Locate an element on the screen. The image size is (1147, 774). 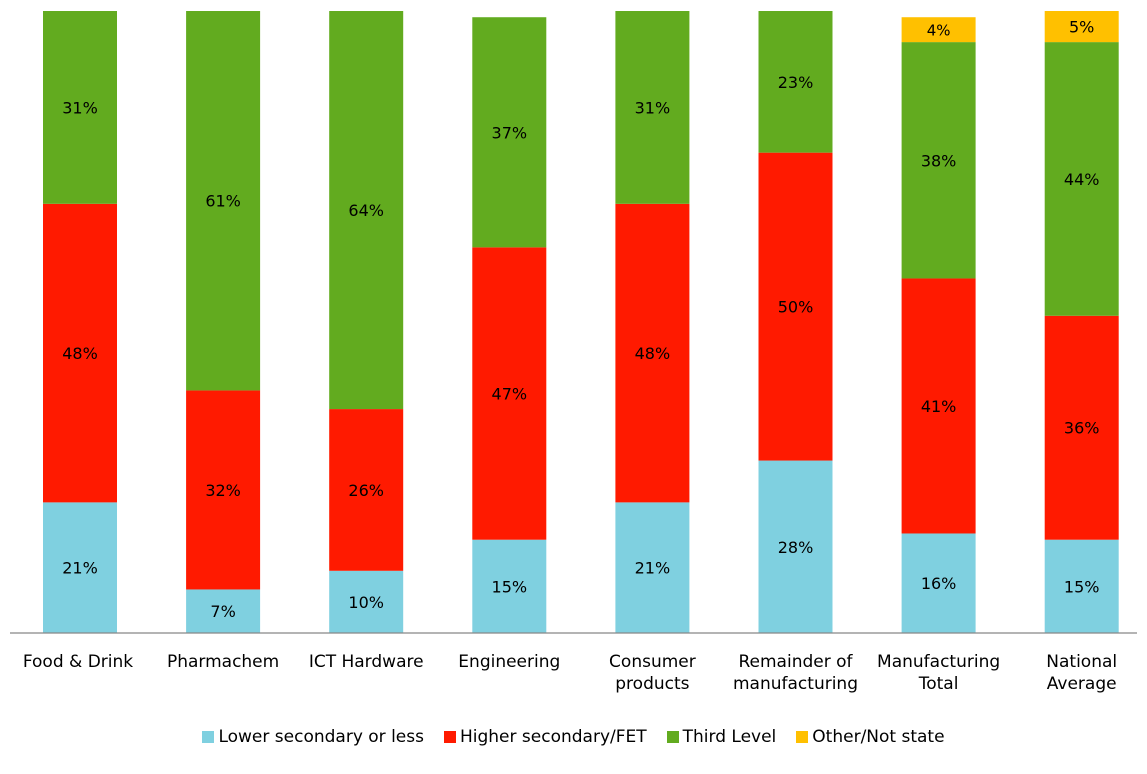
x-tick-label-0: Food & Drink is located at coordinates (78, 662).